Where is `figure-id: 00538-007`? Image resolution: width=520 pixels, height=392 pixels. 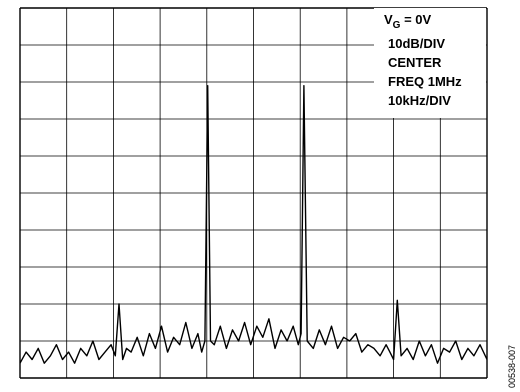
figure-id: 00538-007 is located at coordinates (512, 366).